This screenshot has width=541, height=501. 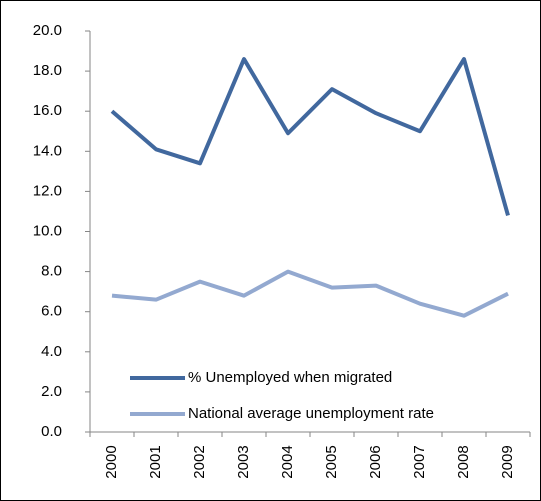 What do you see at coordinates (310, 293) in the screenshot?
I see `series-line` at bounding box center [310, 293].